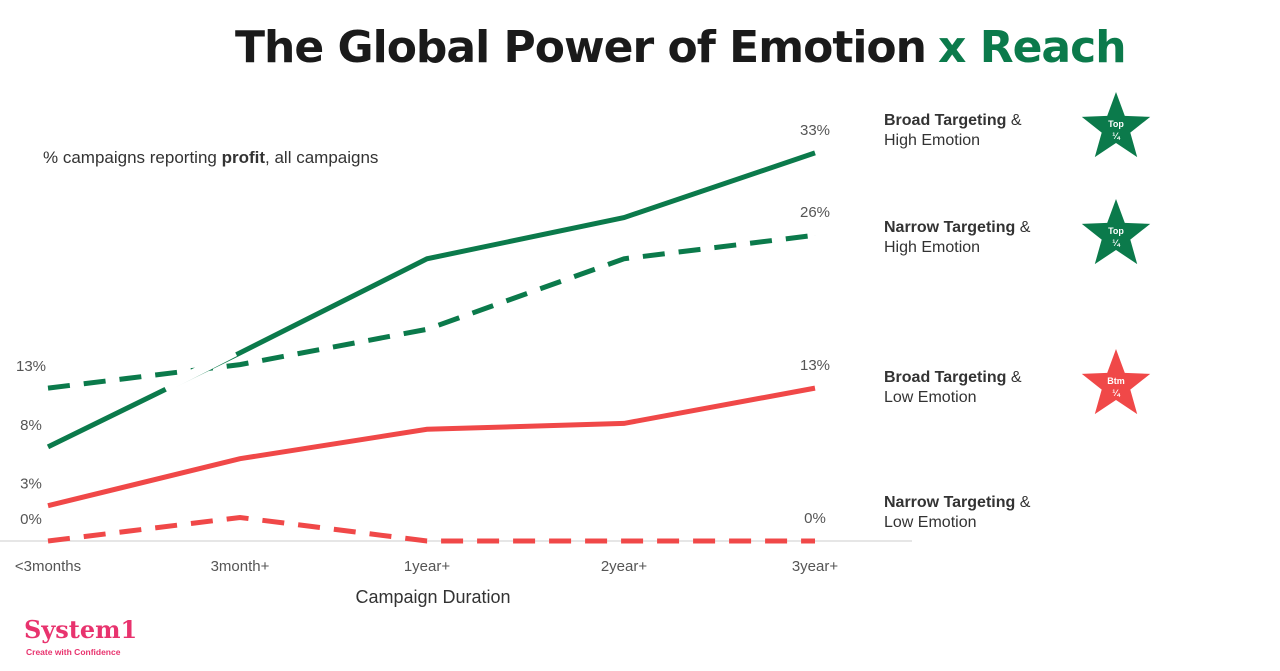 This screenshot has height=671, width=1280. Describe the element at coordinates (80, 629) in the screenshot. I see `brand-logo: System1` at that location.